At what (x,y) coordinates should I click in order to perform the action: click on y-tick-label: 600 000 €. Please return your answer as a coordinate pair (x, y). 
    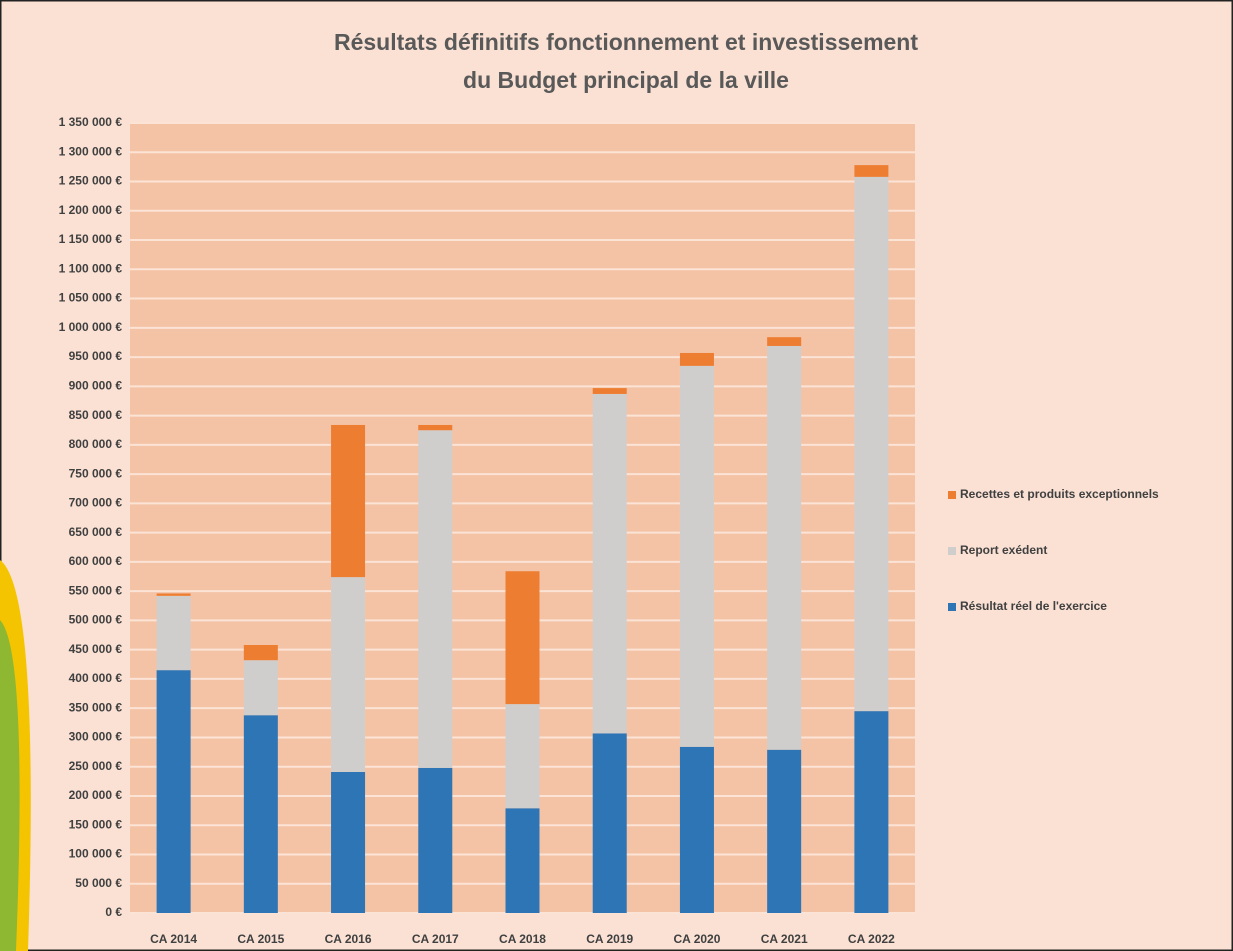
    Looking at the image, I should click on (96, 561).